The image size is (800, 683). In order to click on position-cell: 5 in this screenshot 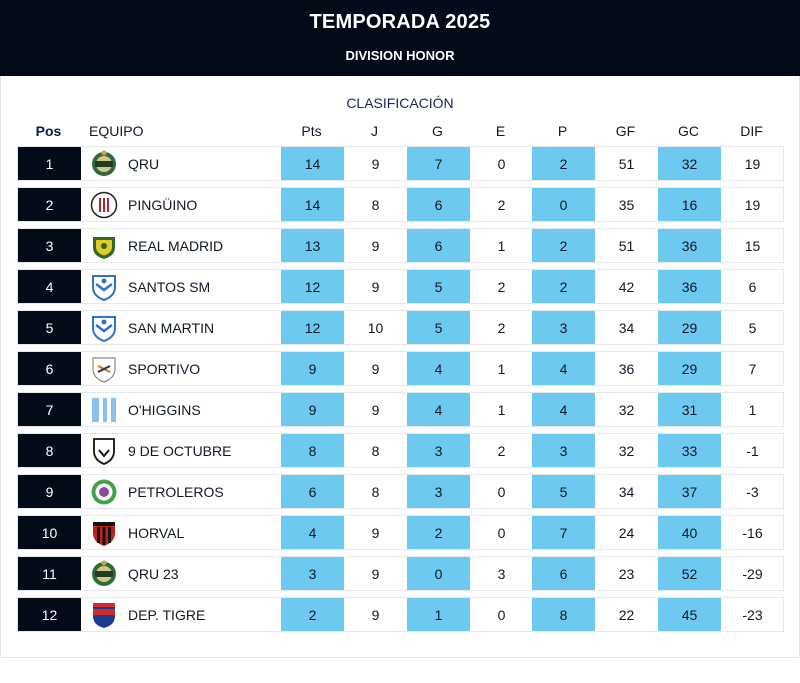, I will do `click(49, 327)`.